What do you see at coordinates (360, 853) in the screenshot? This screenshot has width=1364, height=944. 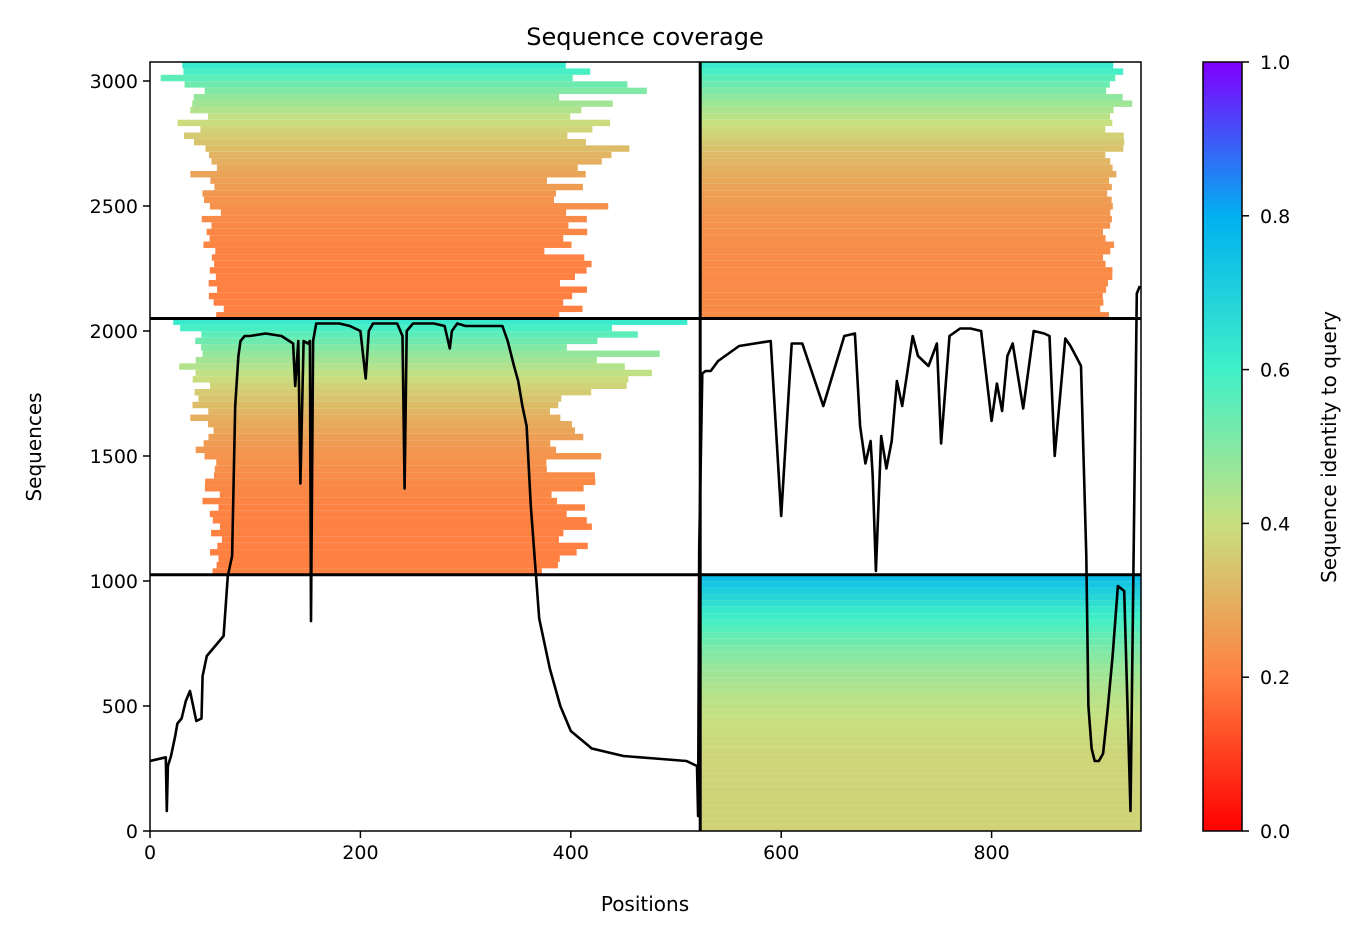 I see `x-tick-label: 200` at bounding box center [360, 853].